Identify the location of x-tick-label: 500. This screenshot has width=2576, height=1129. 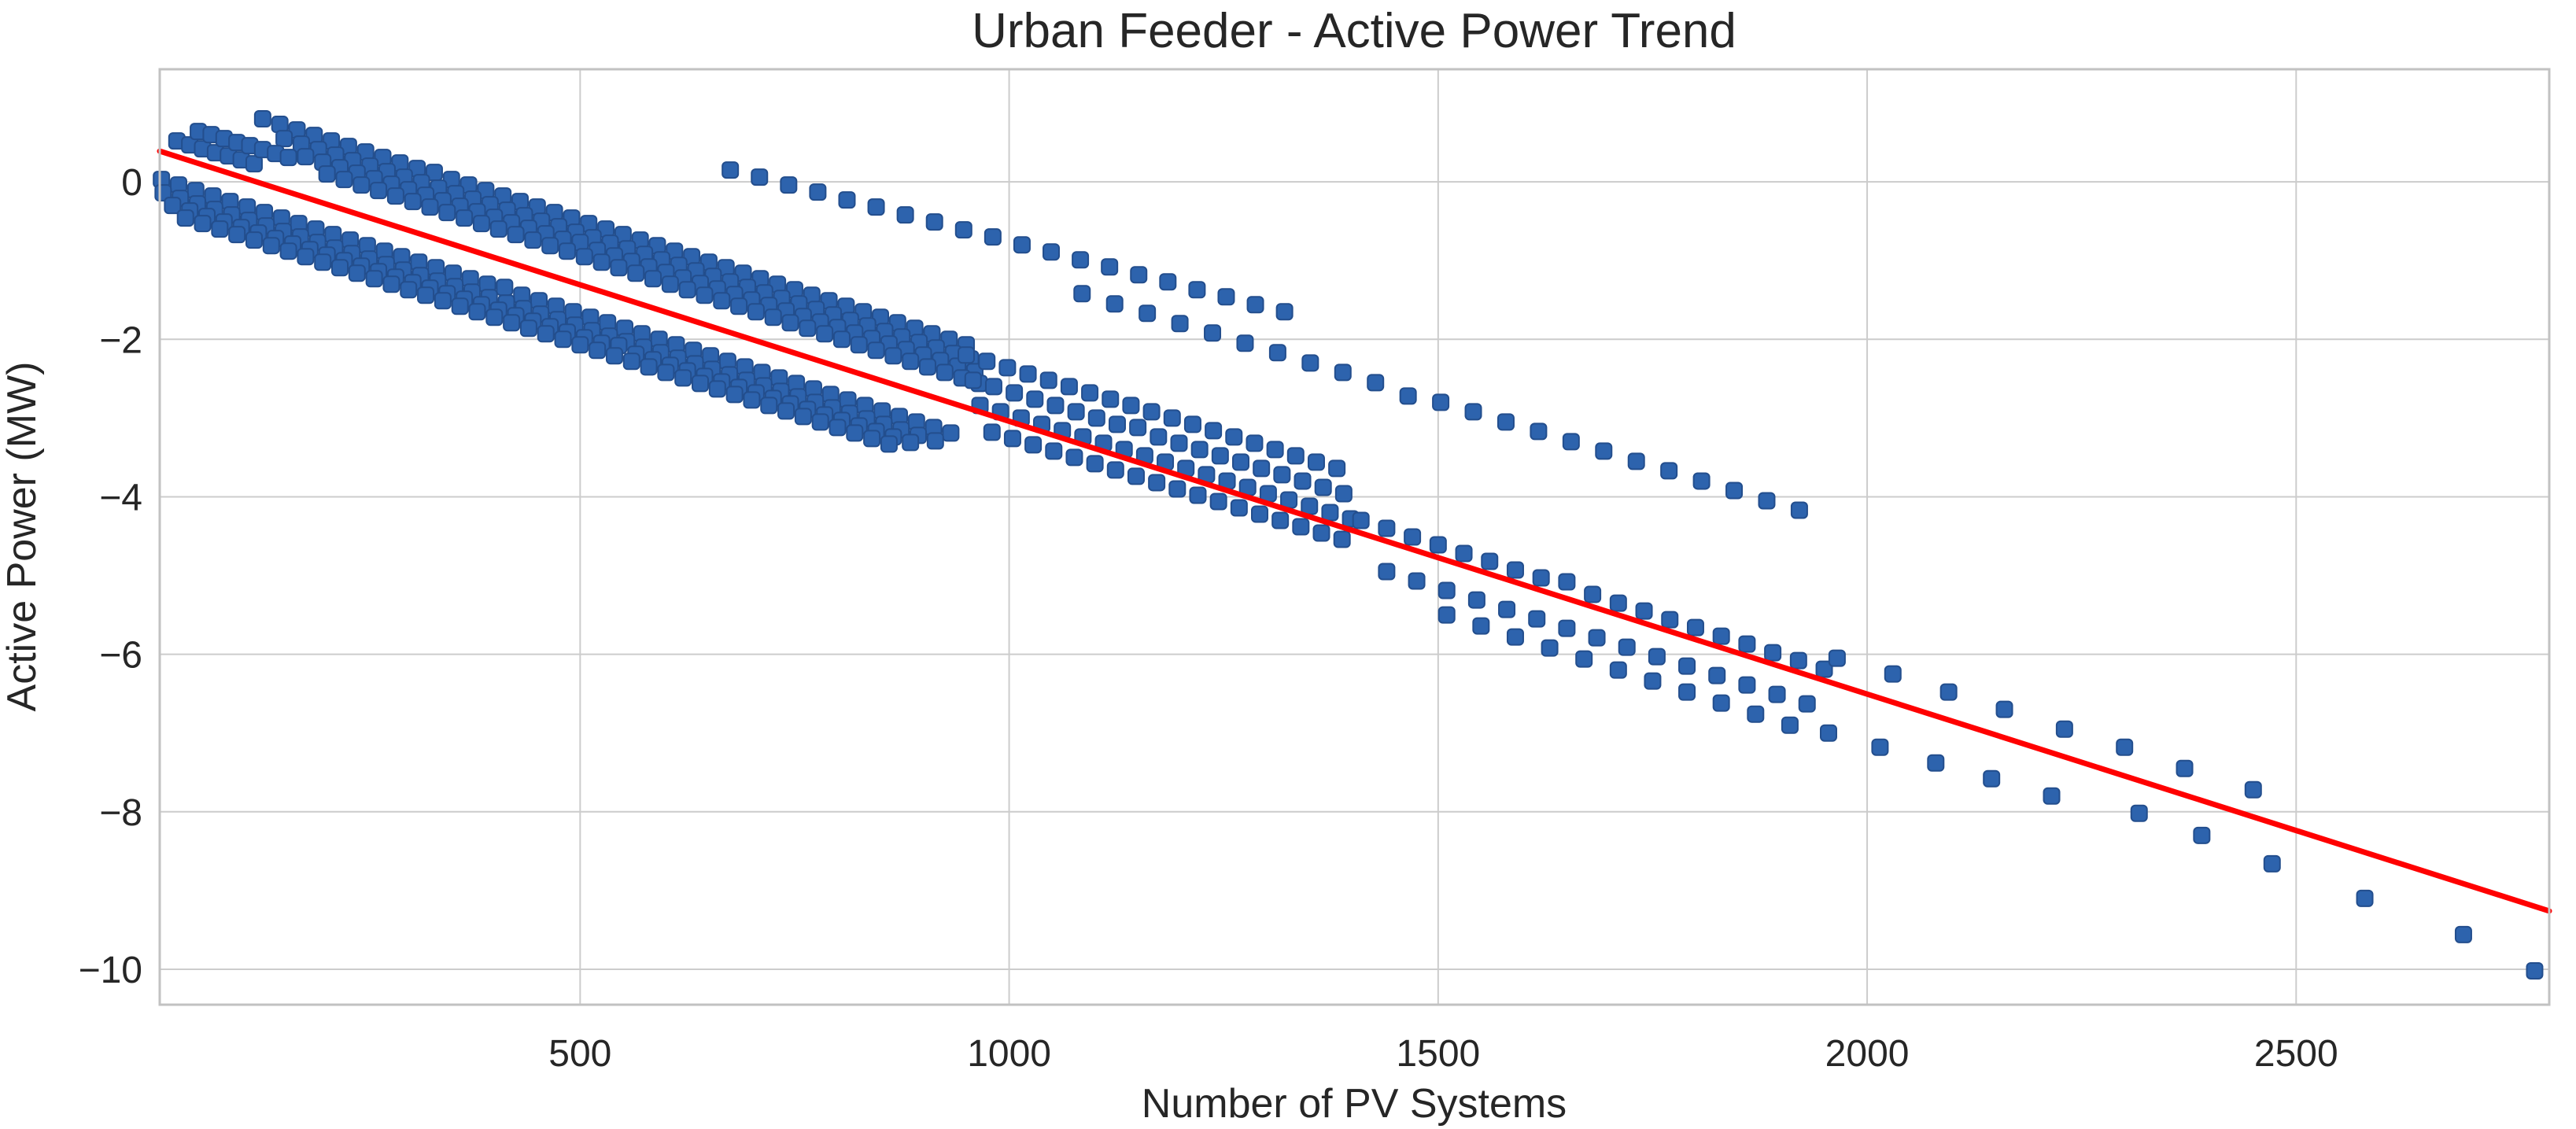
(579, 1054).